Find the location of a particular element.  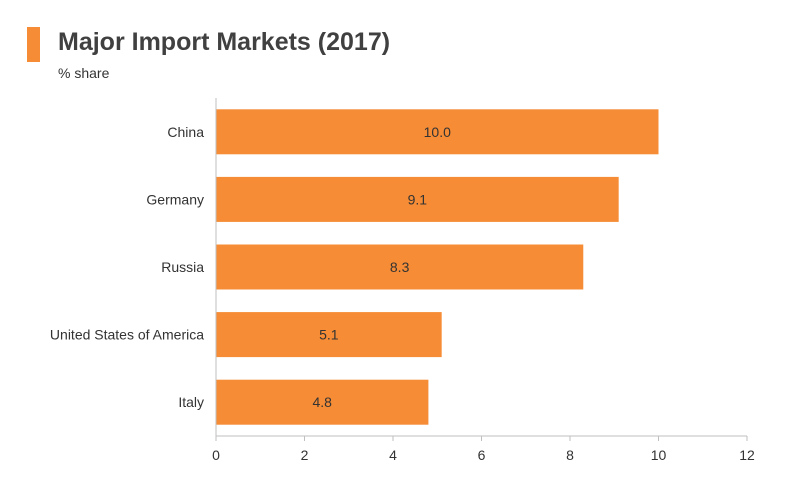

x-tick-label-4: 8 is located at coordinates (570, 455).